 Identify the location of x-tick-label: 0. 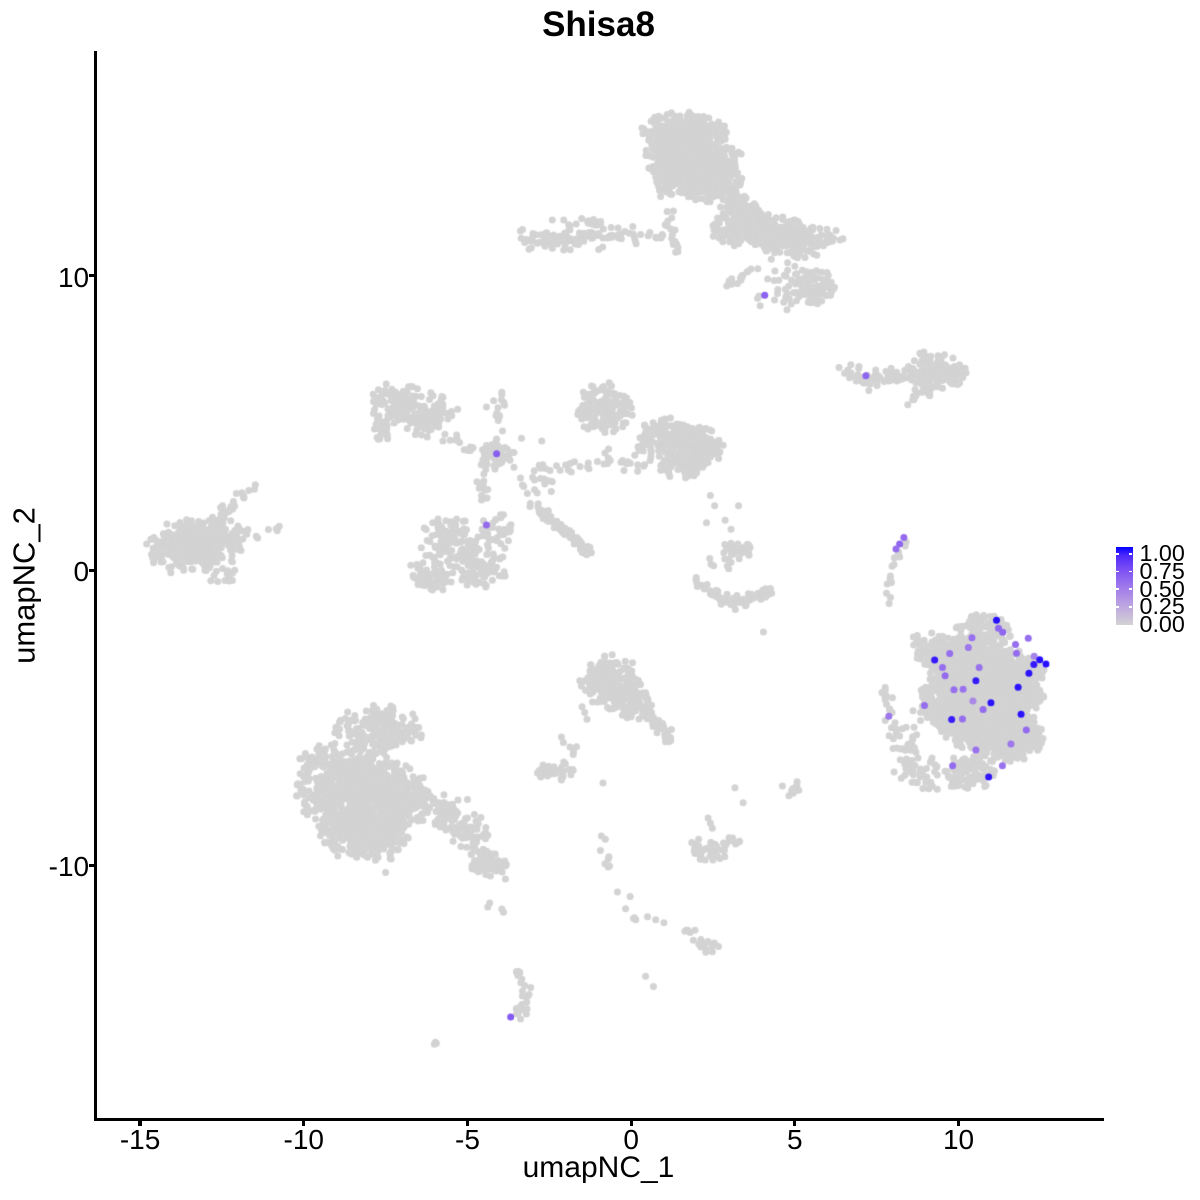
(631, 1139).